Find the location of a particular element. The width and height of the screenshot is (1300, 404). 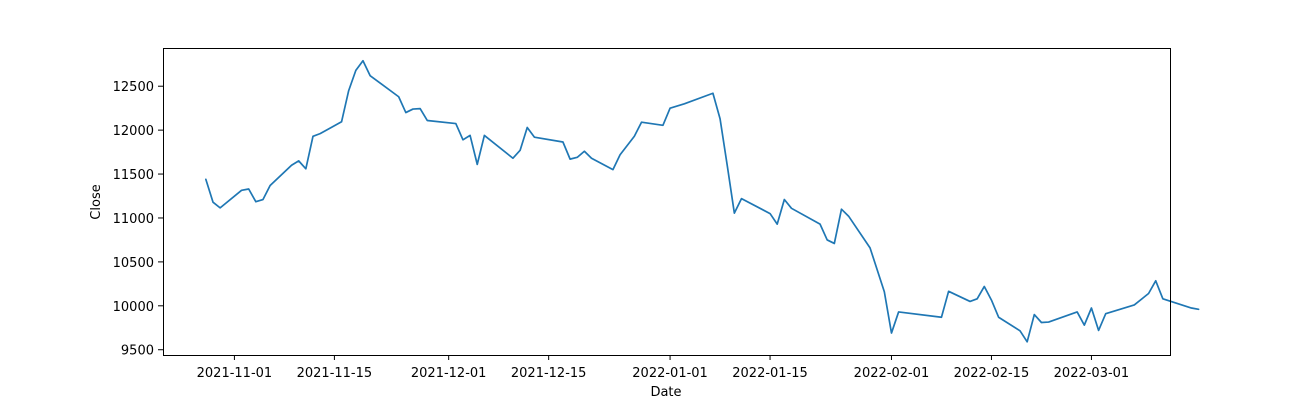

y-axis-ticks: 9500 10000 10500 11000 11500 12000 12500 is located at coordinates (138, 219).